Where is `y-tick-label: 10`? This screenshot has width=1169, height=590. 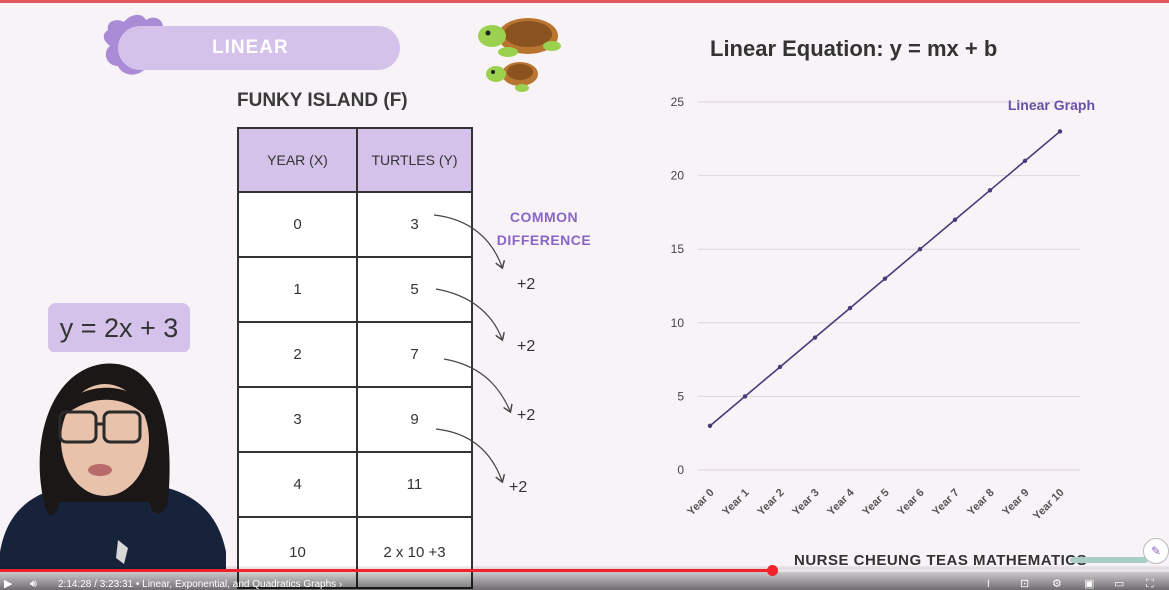
y-tick-label: 10 is located at coordinates (678, 323).